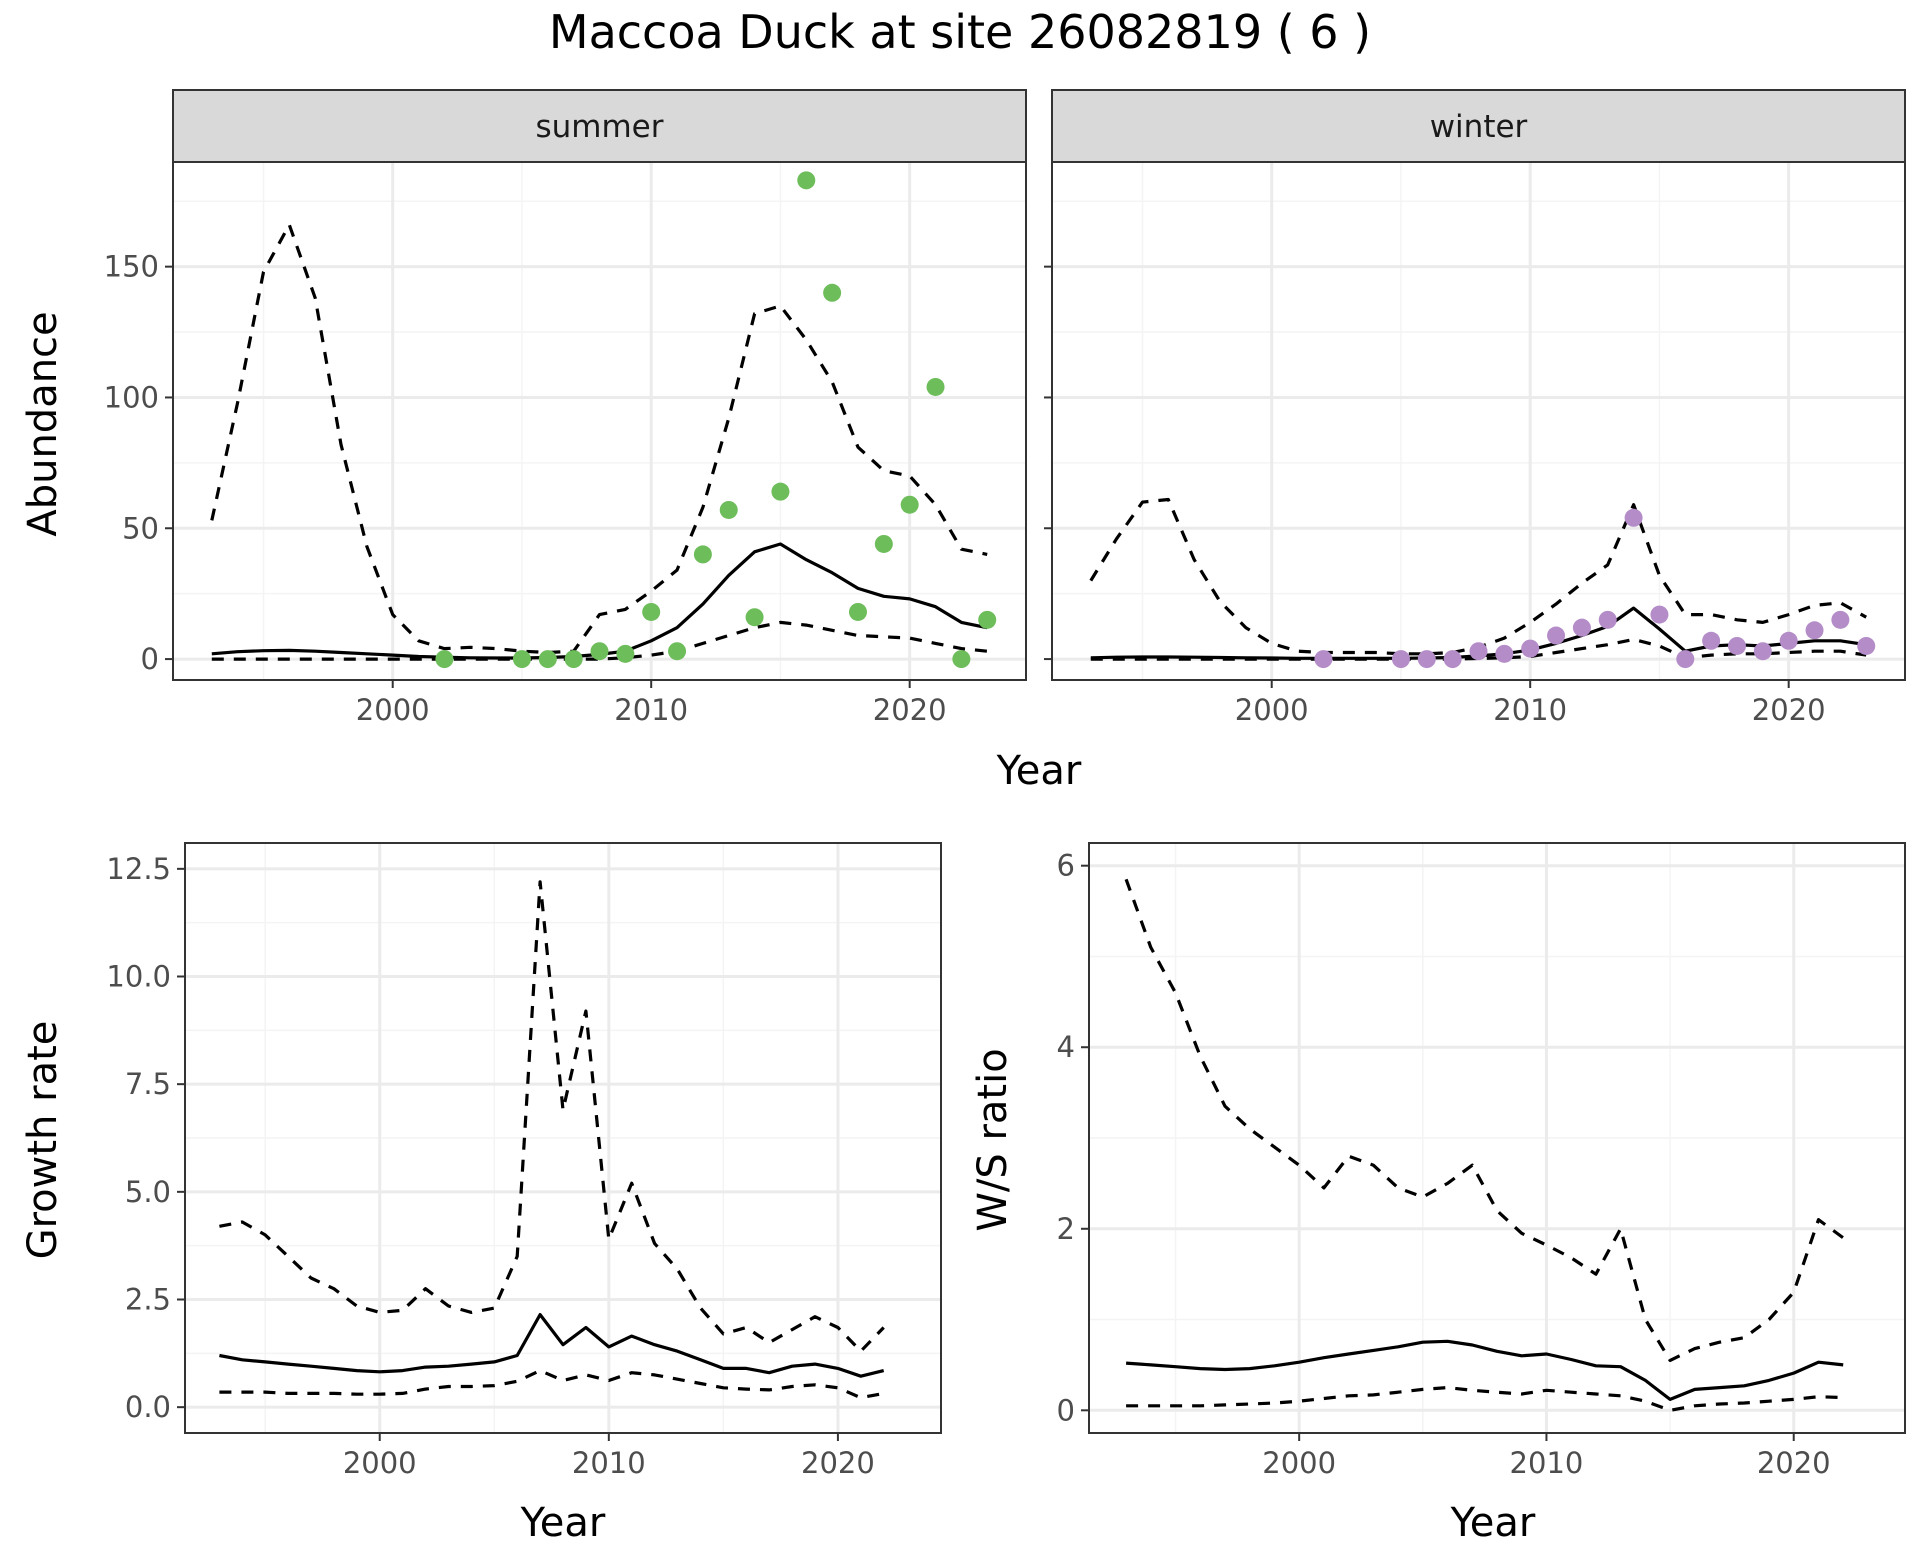 The width and height of the screenshot is (1920, 1560). What do you see at coordinates (140, 528) in the screenshot?
I see `y-tick-label: 50` at bounding box center [140, 528].